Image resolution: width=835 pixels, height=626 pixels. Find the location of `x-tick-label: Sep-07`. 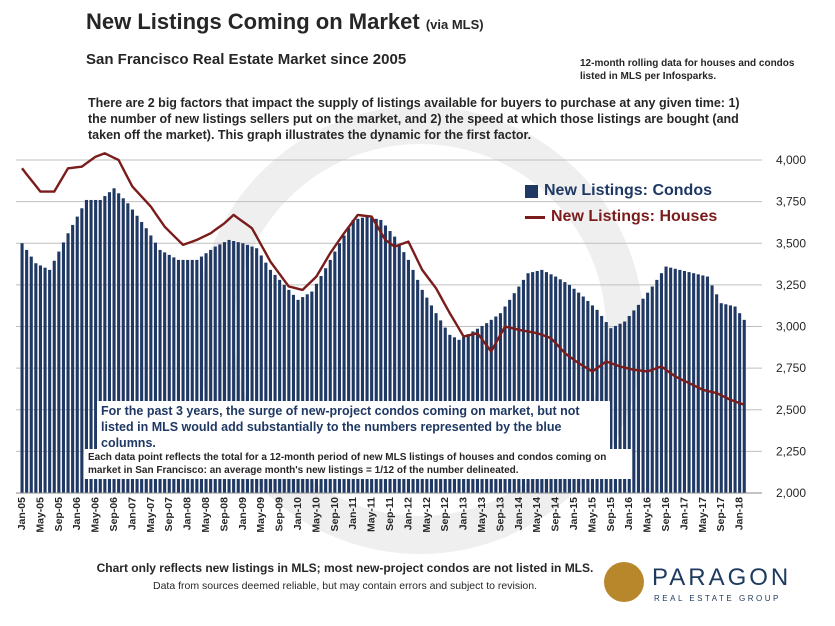

x-tick-label: Sep-07 is located at coordinates (169, 514).